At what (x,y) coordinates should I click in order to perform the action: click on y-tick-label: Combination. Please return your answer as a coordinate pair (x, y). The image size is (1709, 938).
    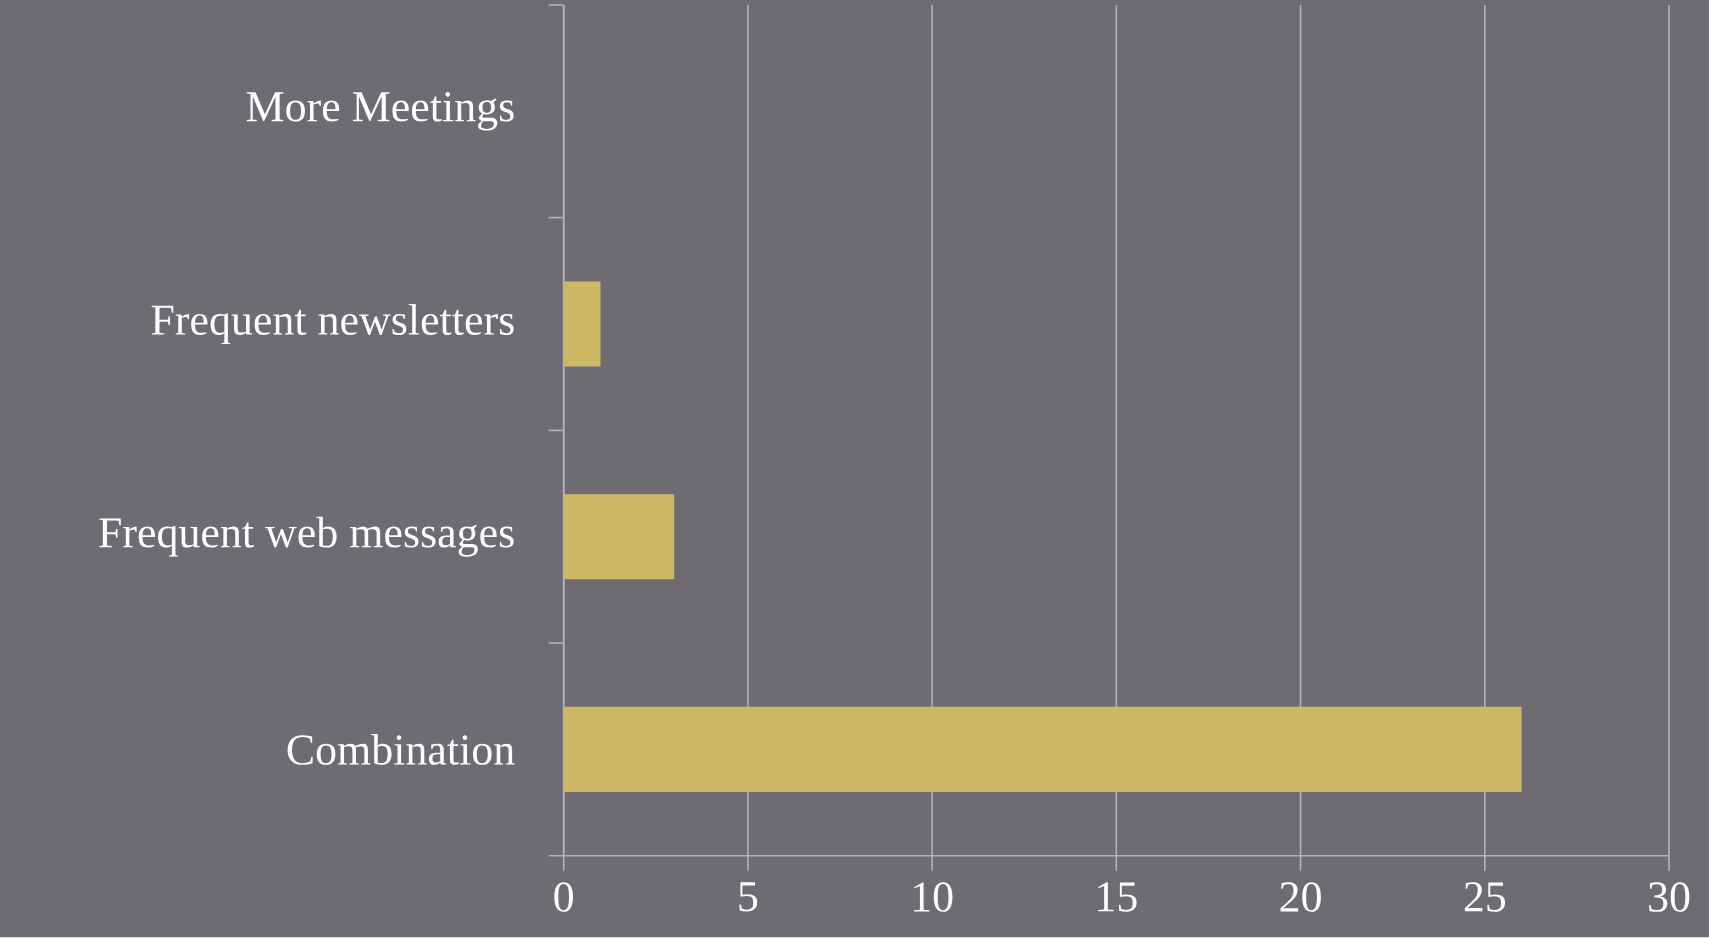
    Looking at the image, I should click on (401, 750).